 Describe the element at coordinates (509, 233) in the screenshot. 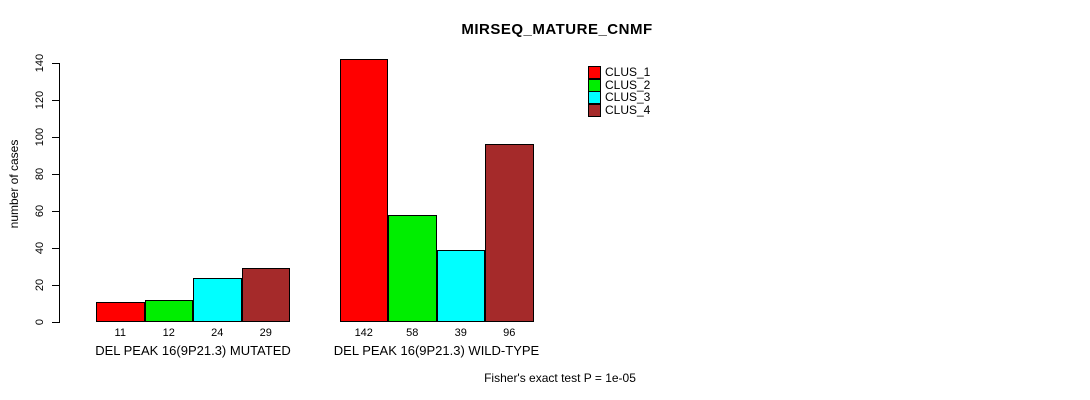

I see `bar-clus_4-group2` at that location.